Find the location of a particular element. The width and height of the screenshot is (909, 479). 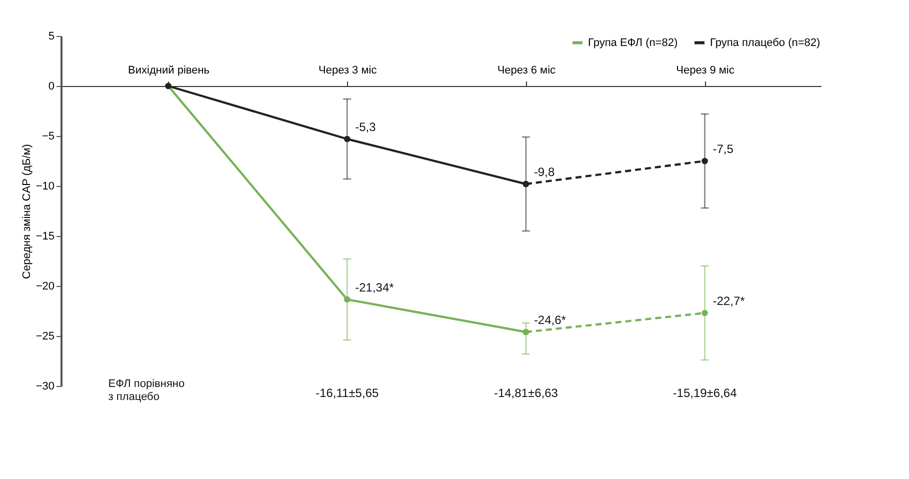

x-tick-label: Через 6 міс is located at coordinates (526, 70).